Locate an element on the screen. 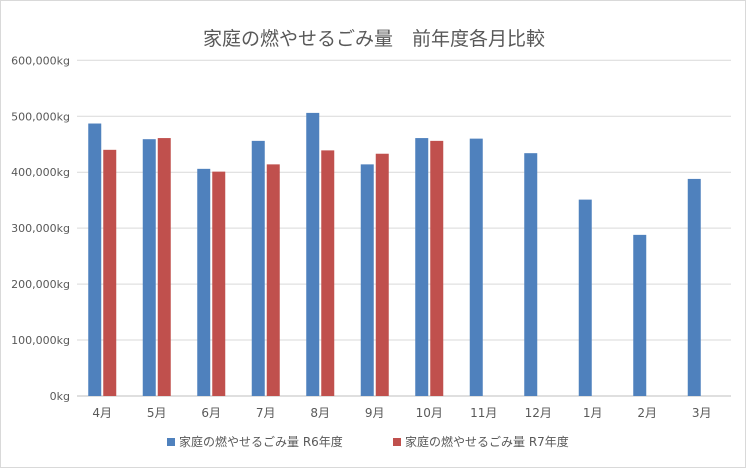 The width and height of the screenshot is (746, 473). legend-label: 家庭の燃やせるごみ量 R6年度 is located at coordinates (261, 441).